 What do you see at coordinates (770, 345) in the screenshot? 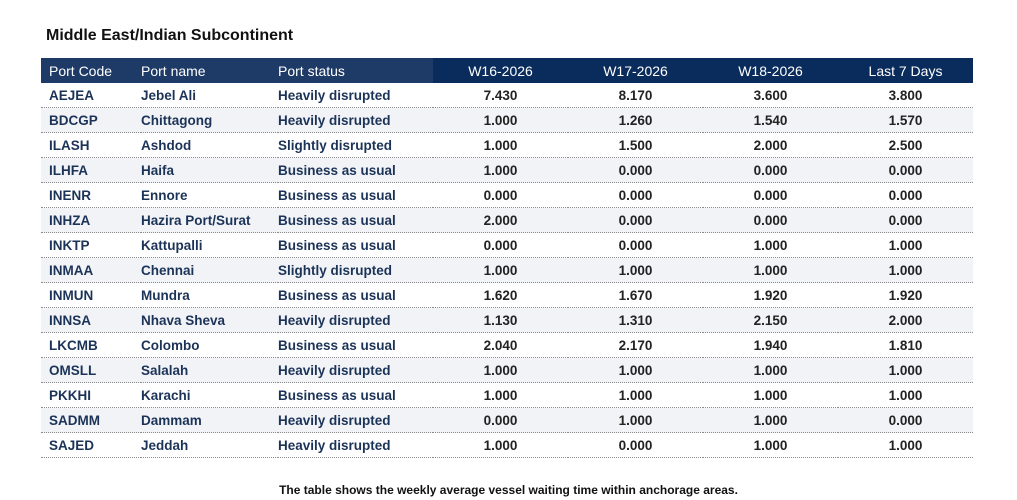
I see `w18-cell: 1.940` at bounding box center [770, 345].